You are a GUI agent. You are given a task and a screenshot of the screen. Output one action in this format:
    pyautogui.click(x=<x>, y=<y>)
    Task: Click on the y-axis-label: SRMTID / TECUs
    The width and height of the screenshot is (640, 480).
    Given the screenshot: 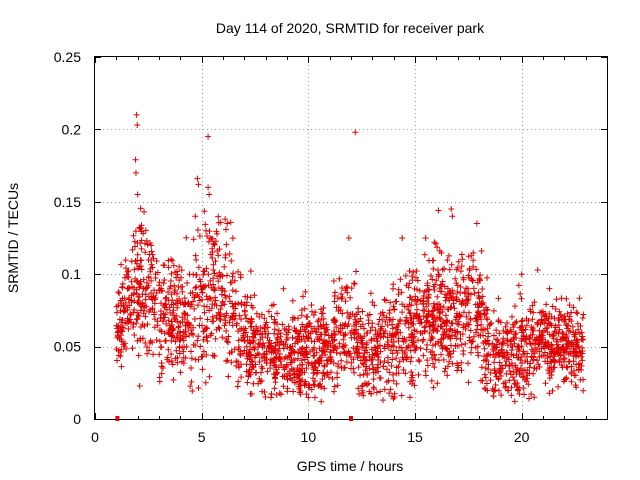 What is the action you would take?
    pyautogui.click(x=13, y=238)
    